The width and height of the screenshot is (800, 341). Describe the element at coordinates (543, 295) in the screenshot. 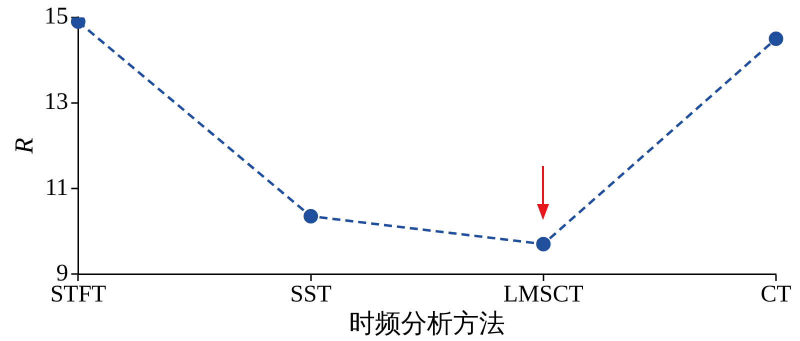

I see `x-tick-label: LMSCT` at that location.